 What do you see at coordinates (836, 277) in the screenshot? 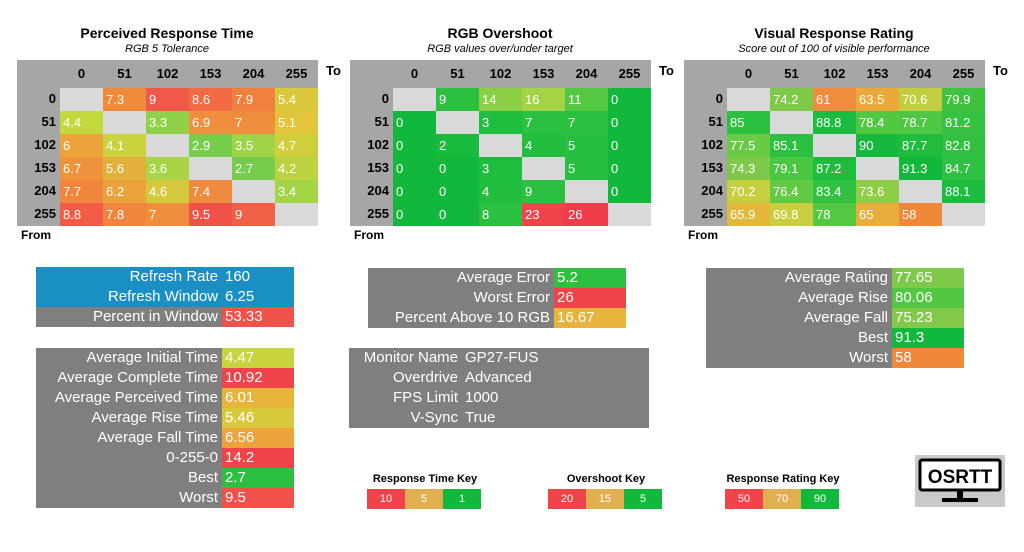
I see `stat-label: Average Rating` at bounding box center [836, 277].